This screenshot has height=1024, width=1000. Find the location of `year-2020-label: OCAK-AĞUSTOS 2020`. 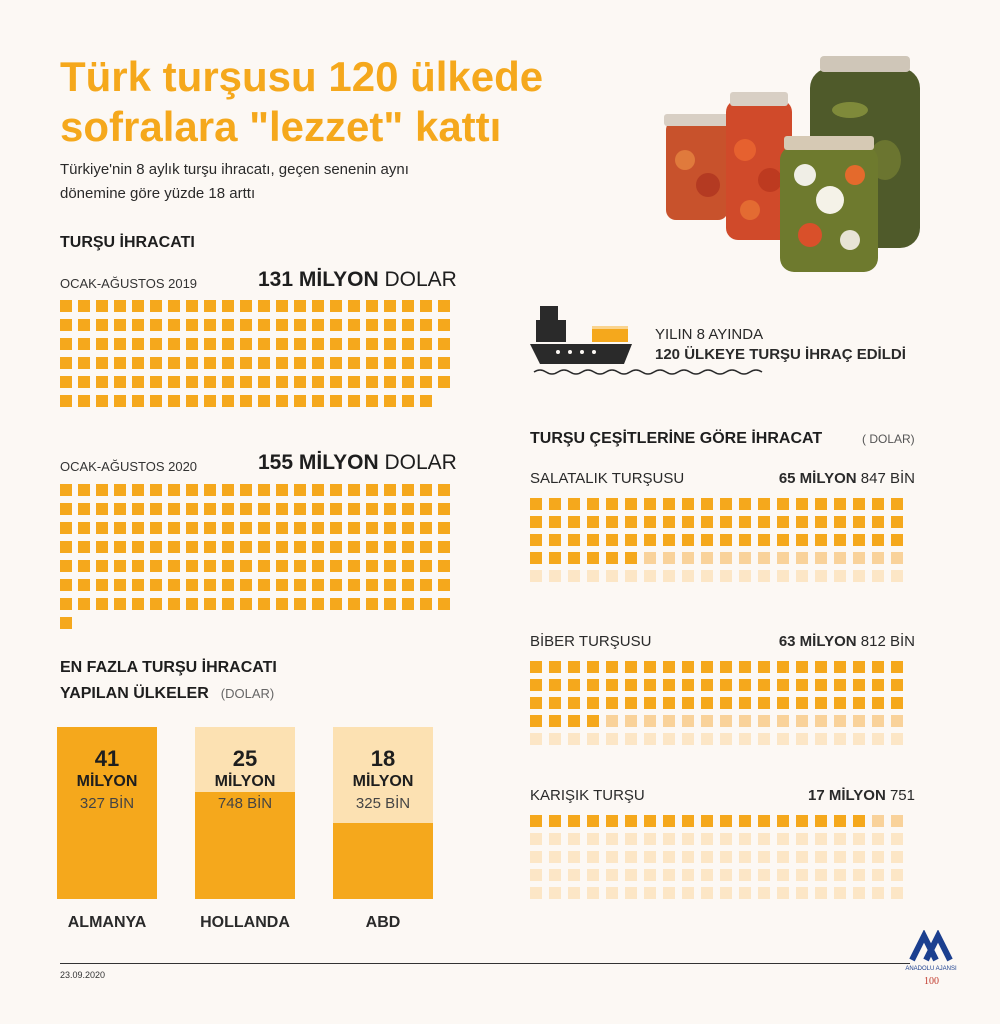

year-2020-label: OCAK-AĞUSTOS 2020 is located at coordinates (129, 466).